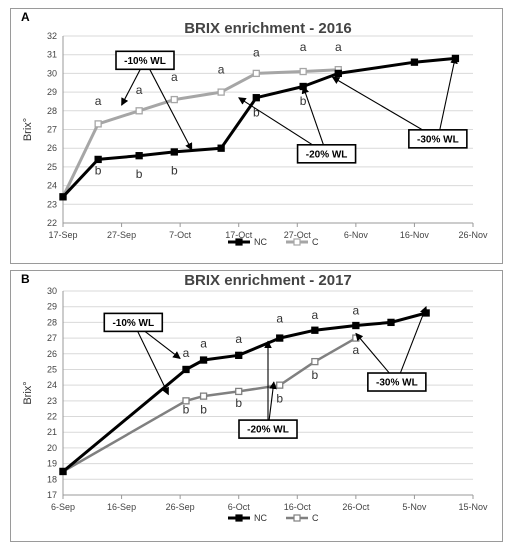 The image size is (513, 550). What do you see at coordinates (415, 235) in the screenshot?
I see `x-tick-label: 16-Nov` at bounding box center [415, 235].